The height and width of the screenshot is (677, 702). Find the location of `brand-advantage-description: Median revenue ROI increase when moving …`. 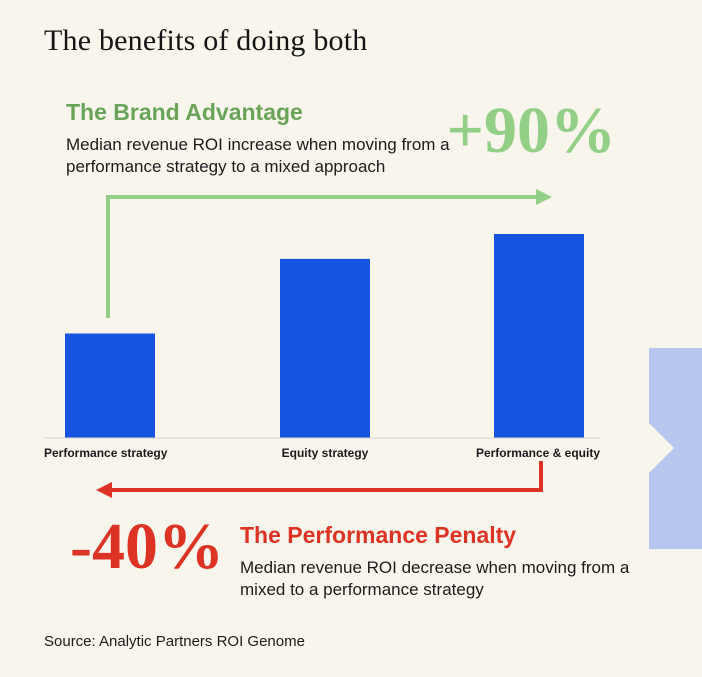

brand-advantage-description: Median revenue ROI increase when moving … is located at coordinates (258, 155).